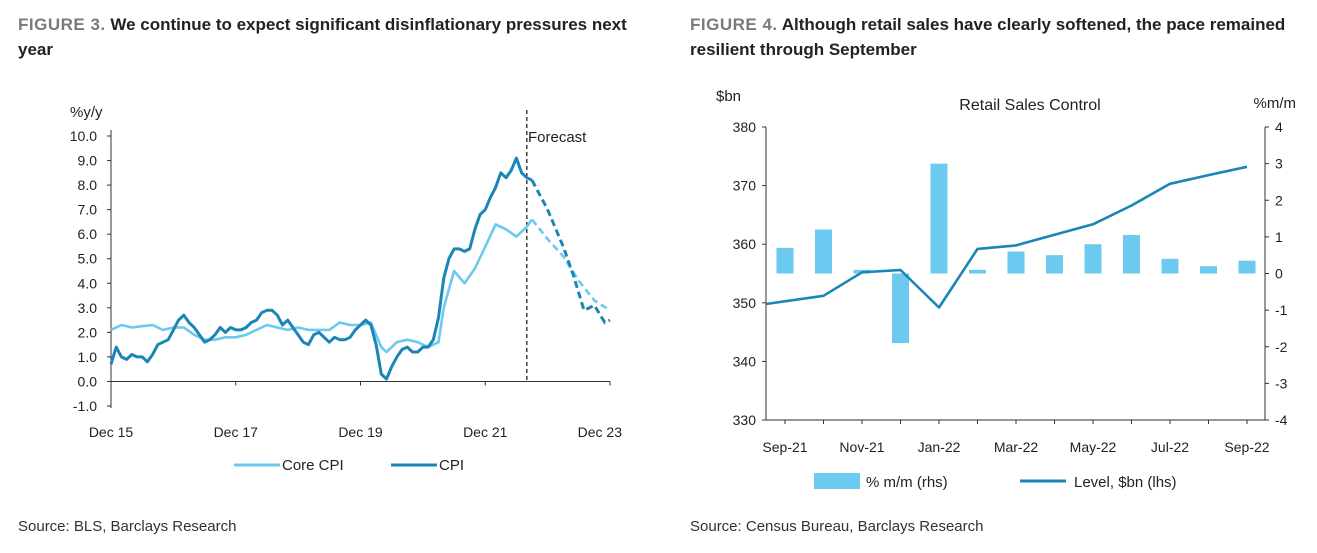  Describe the element at coordinates (88, 283) in the screenshot. I see `y-tick-label: 4.0` at that location.